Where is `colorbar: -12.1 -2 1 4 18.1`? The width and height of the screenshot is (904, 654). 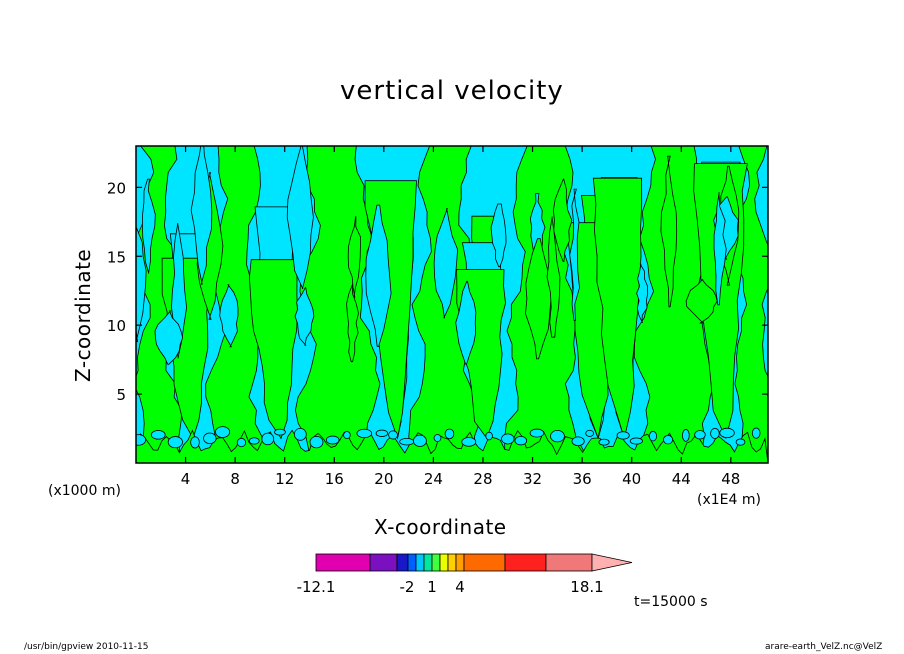 colorbar: -12.1 -2 1 4 18.1 is located at coordinates (465, 574).